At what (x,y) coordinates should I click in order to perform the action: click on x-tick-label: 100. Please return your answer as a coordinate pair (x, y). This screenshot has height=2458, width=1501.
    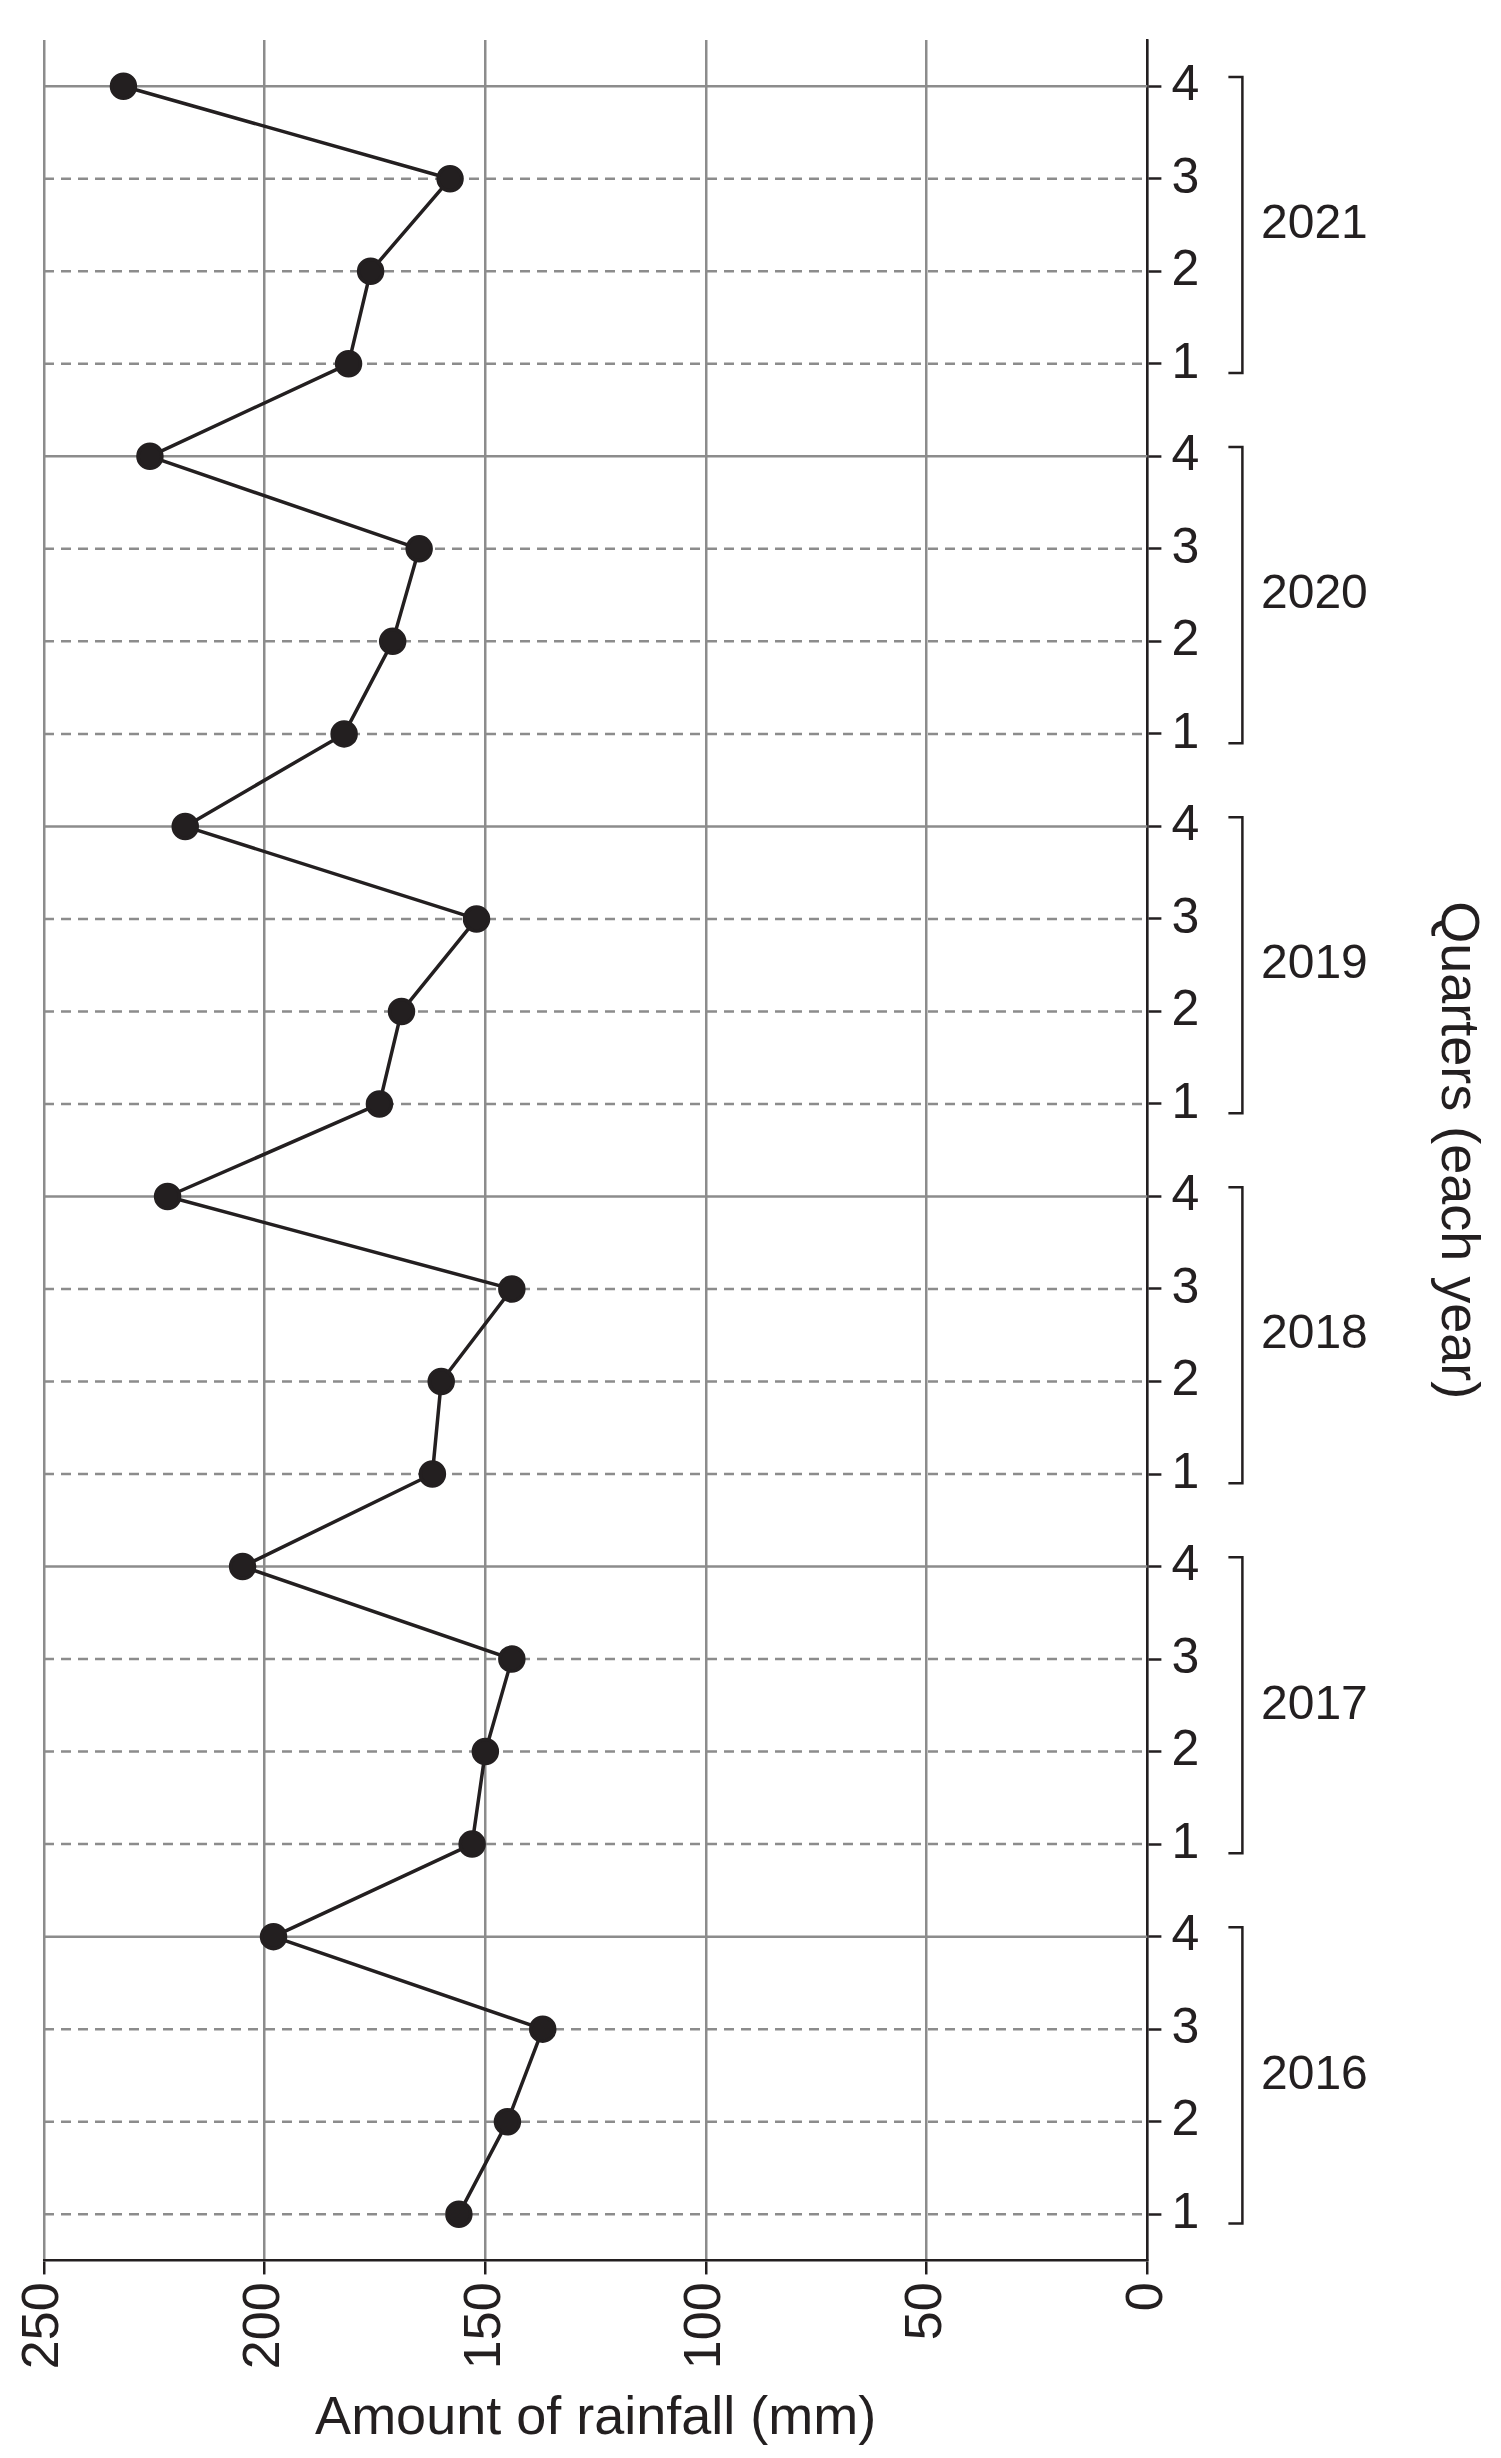
    Looking at the image, I should click on (702, 2326).